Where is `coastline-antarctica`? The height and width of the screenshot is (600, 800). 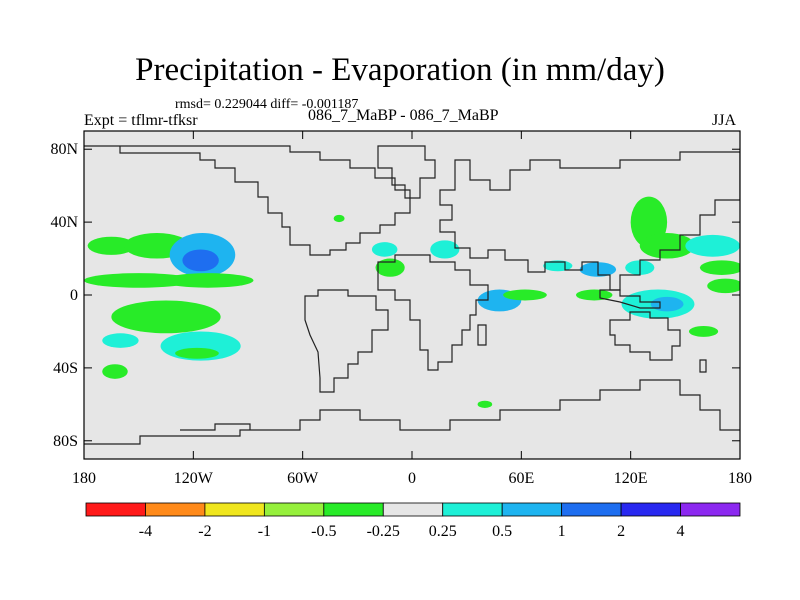 coastline-antarctica is located at coordinates (412, 412).